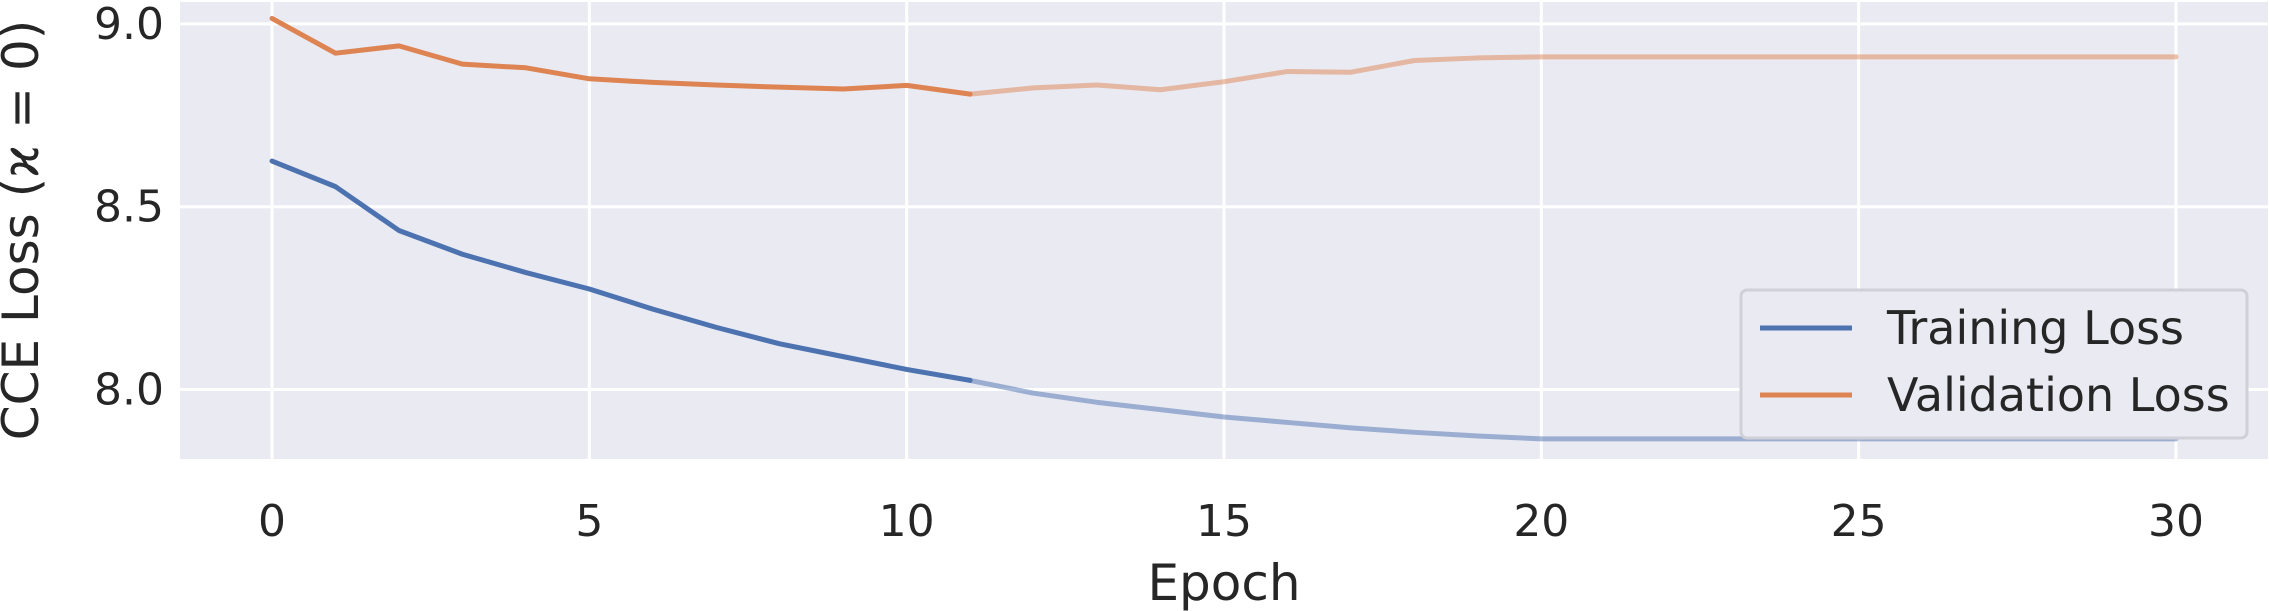  I want to click on y-tick-label: 8.0, so click(129, 390).